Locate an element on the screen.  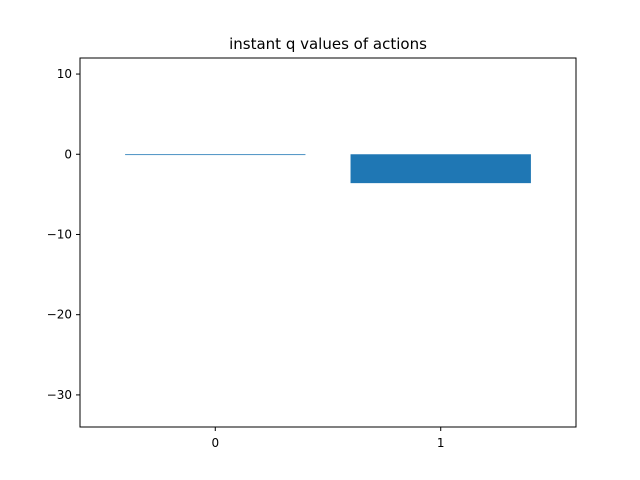
y-tick-label: −10 is located at coordinates (59, 234).